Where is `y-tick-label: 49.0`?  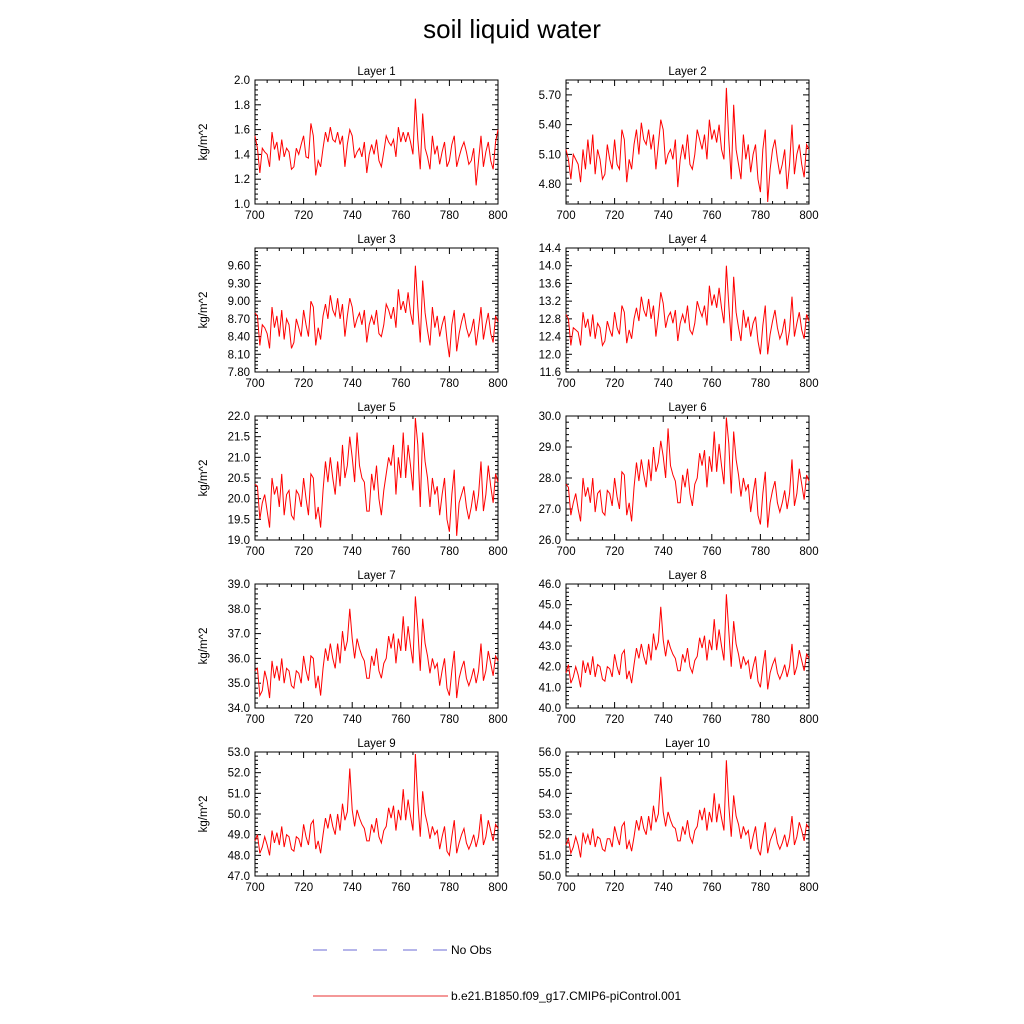
y-tick-label: 49.0 is located at coordinates (239, 836).